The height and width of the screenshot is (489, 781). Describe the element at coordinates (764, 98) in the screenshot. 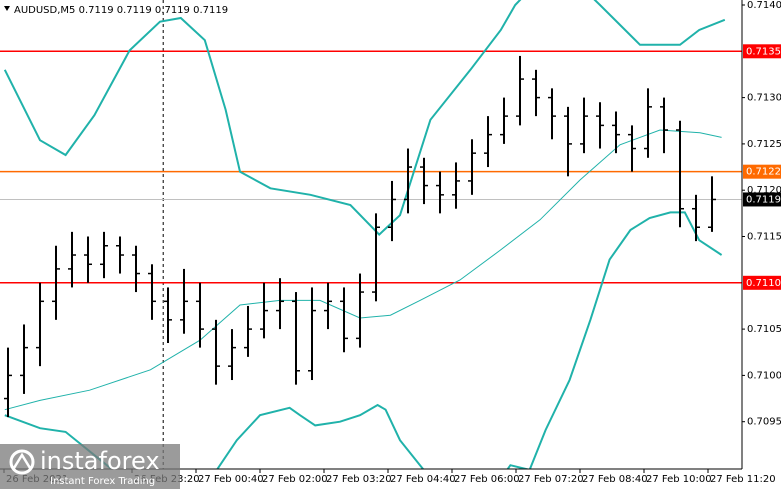

I see `y-tick-label: 0.7130` at that location.